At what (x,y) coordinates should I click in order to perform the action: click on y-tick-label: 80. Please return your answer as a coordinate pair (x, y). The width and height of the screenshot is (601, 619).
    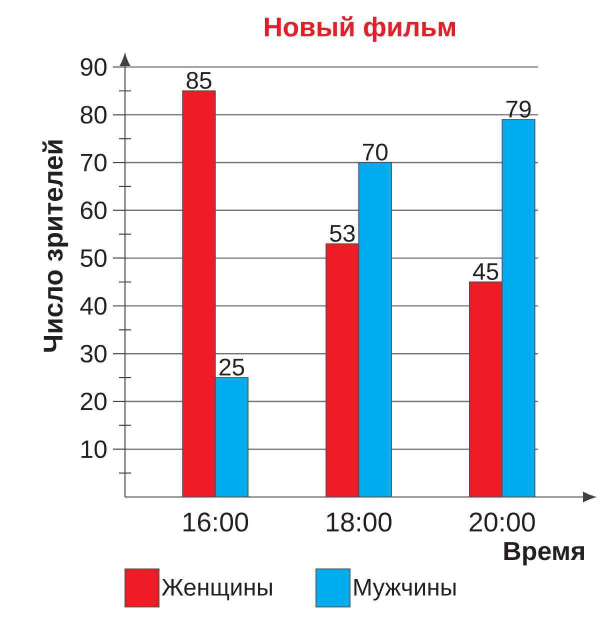
    Looking at the image, I should click on (93, 115).